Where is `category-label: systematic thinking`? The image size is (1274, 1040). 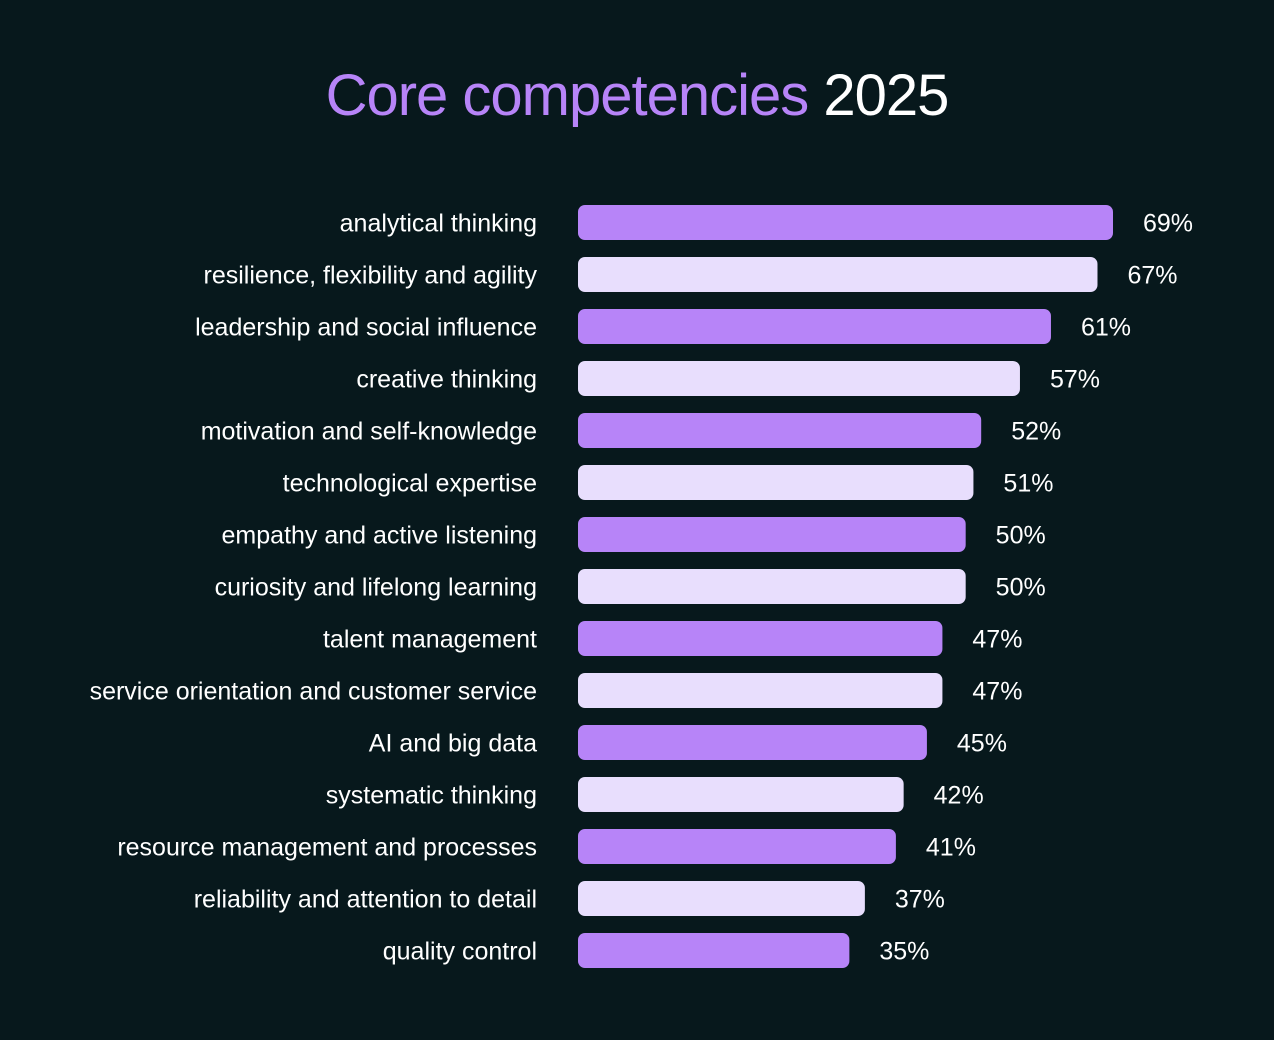 category-label: systematic thinking is located at coordinates (431, 796).